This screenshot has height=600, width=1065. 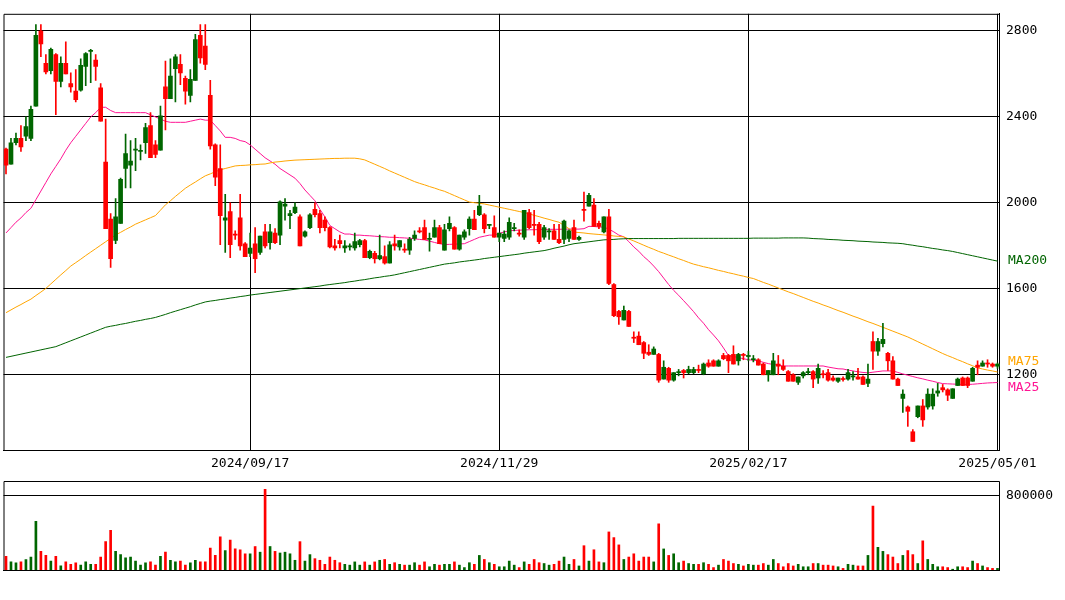 What do you see at coordinates (1022, 116) in the screenshot?
I see `y-tick-label: 2400` at bounding box center [1022, 116].